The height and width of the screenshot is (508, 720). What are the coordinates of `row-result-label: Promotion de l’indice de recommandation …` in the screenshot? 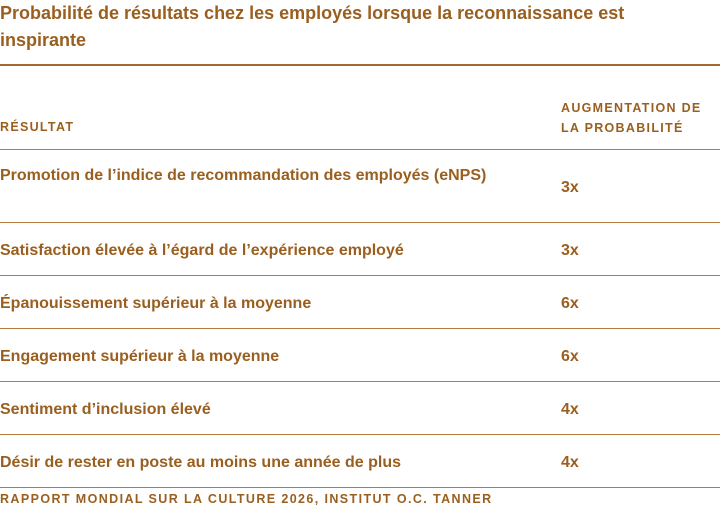 It's located at (243, 175).